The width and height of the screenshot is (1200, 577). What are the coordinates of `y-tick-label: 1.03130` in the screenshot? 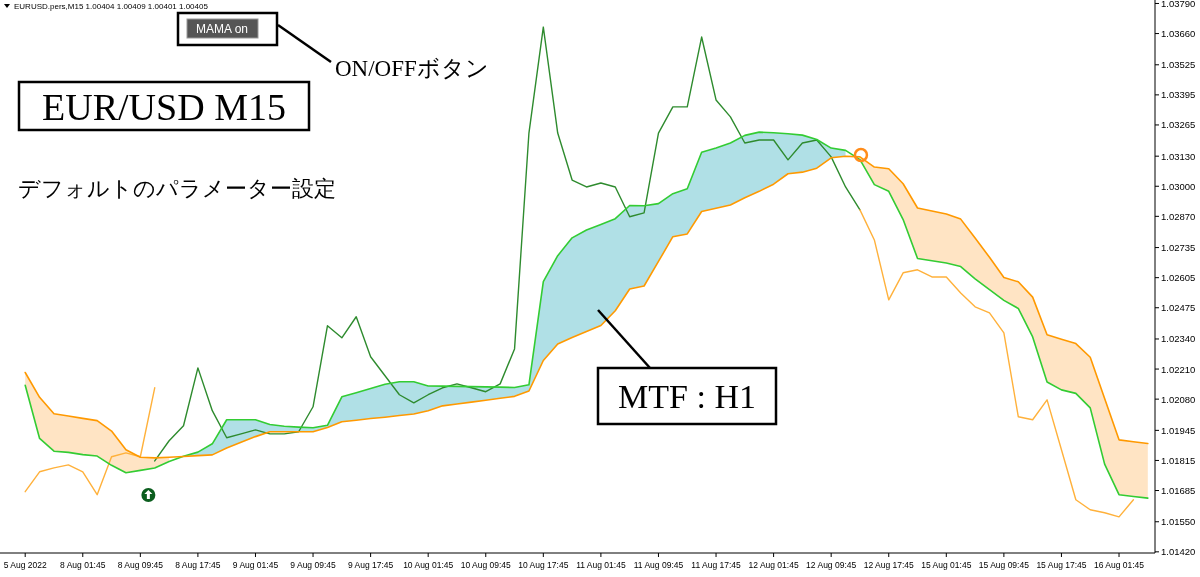 It's located at (1178, 156).